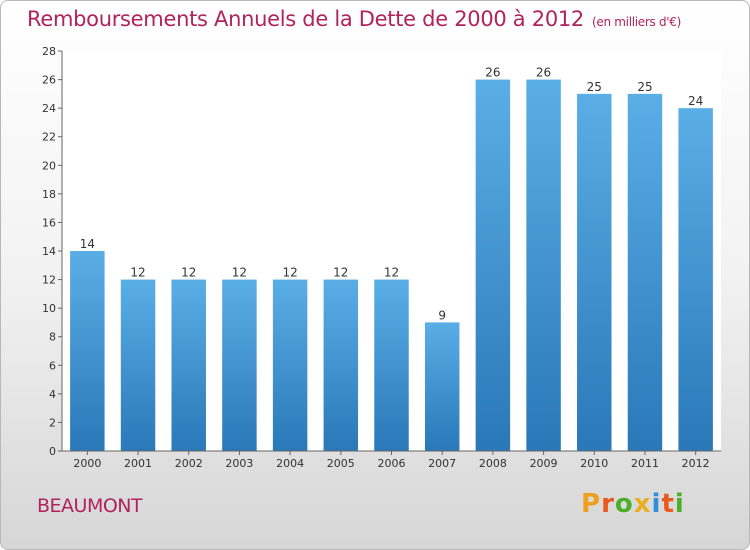  Describe the element at coordinates (49, 165) in the screenshot. I see `y-tick-label: 20` at that location.